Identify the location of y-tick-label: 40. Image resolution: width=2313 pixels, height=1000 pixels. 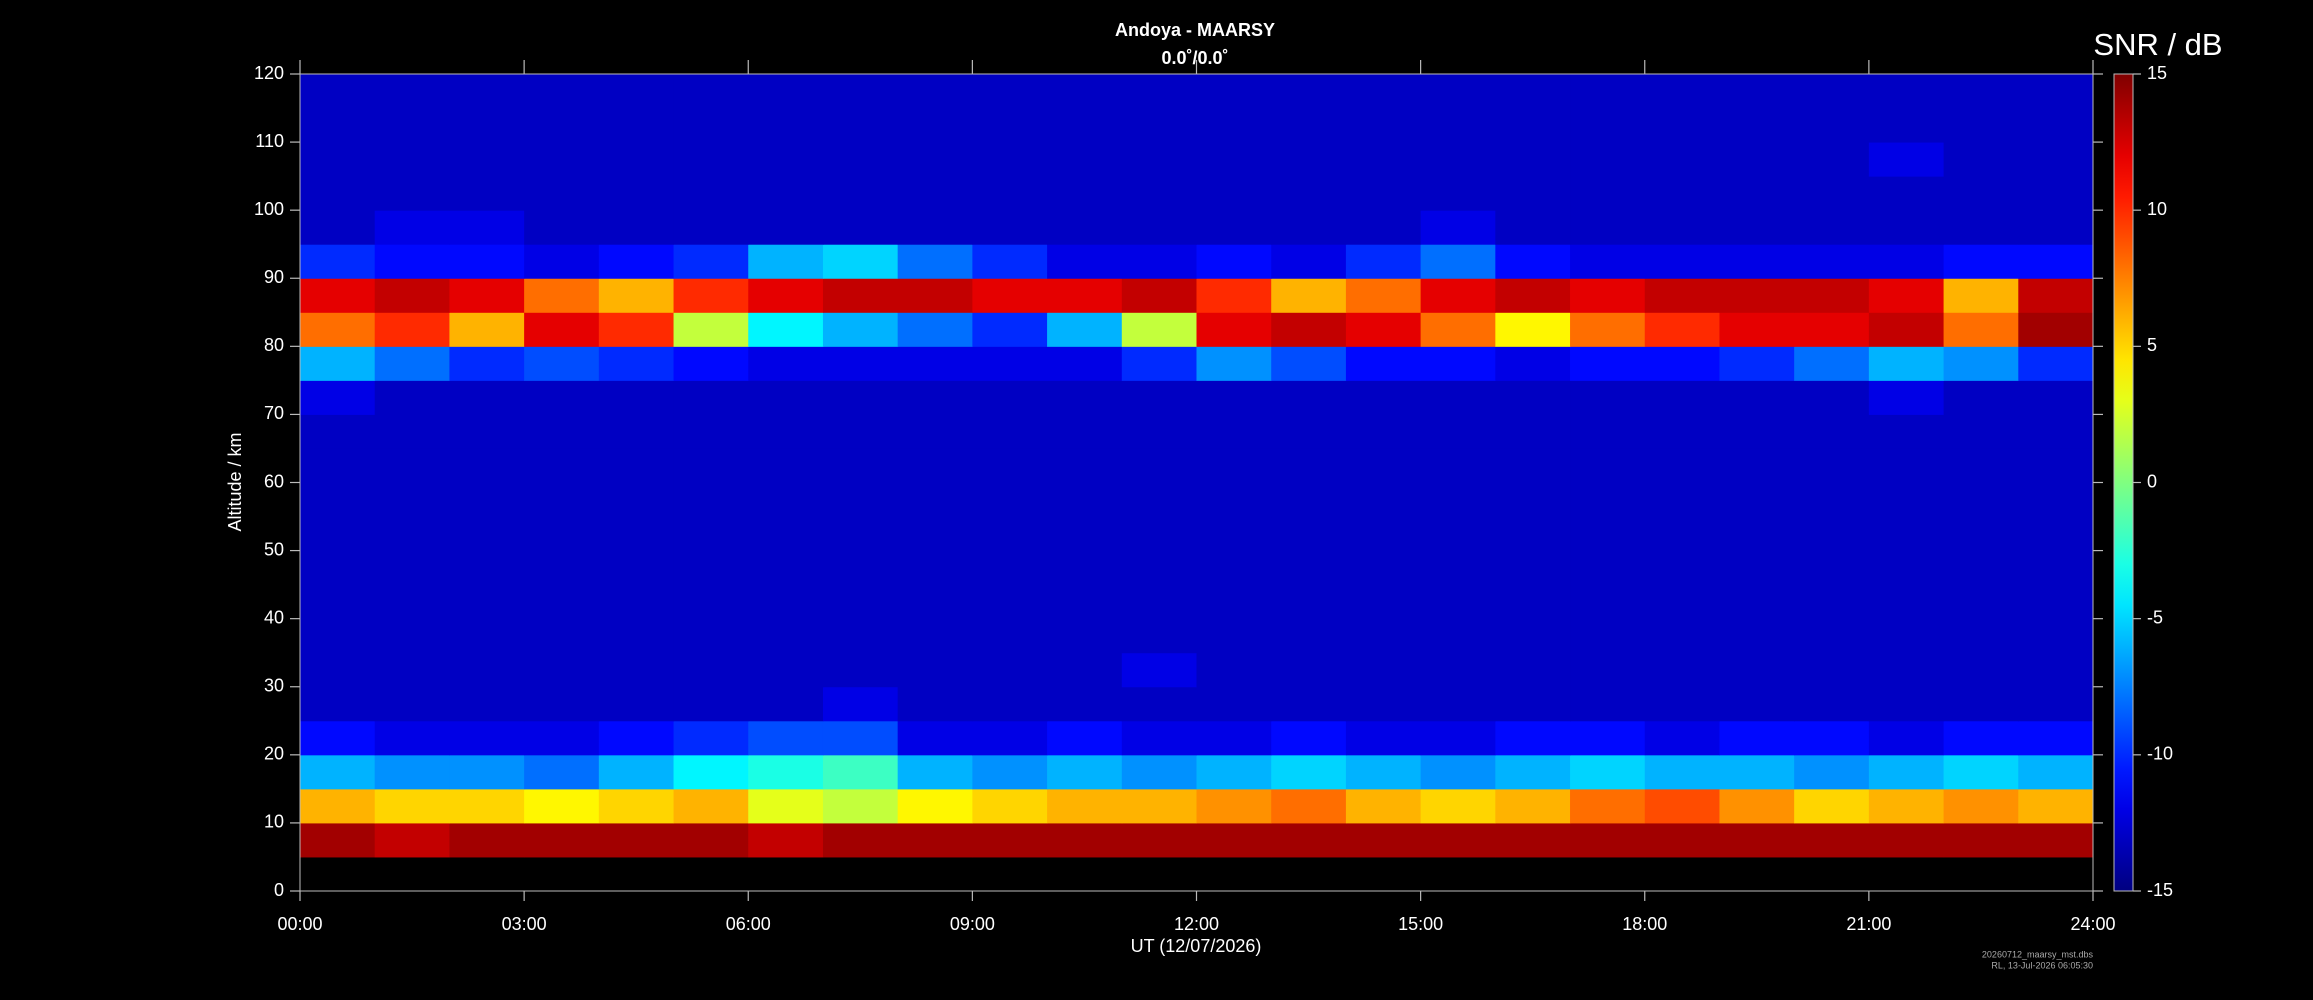
(274, 617).